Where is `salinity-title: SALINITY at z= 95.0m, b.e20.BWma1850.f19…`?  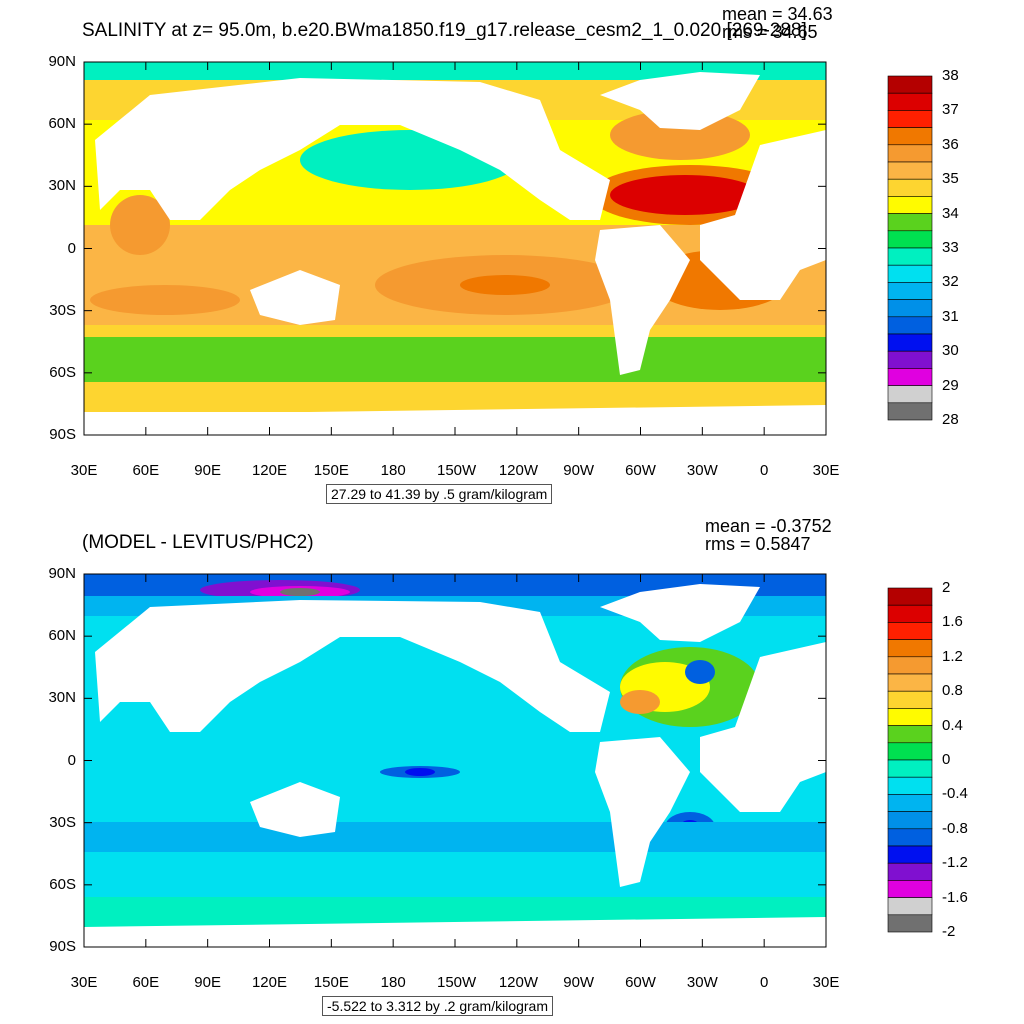
salinity-title: SALINITY at z= 95.0m, b.e20.BWma1850.f19… is located at coordinates (444, 30).